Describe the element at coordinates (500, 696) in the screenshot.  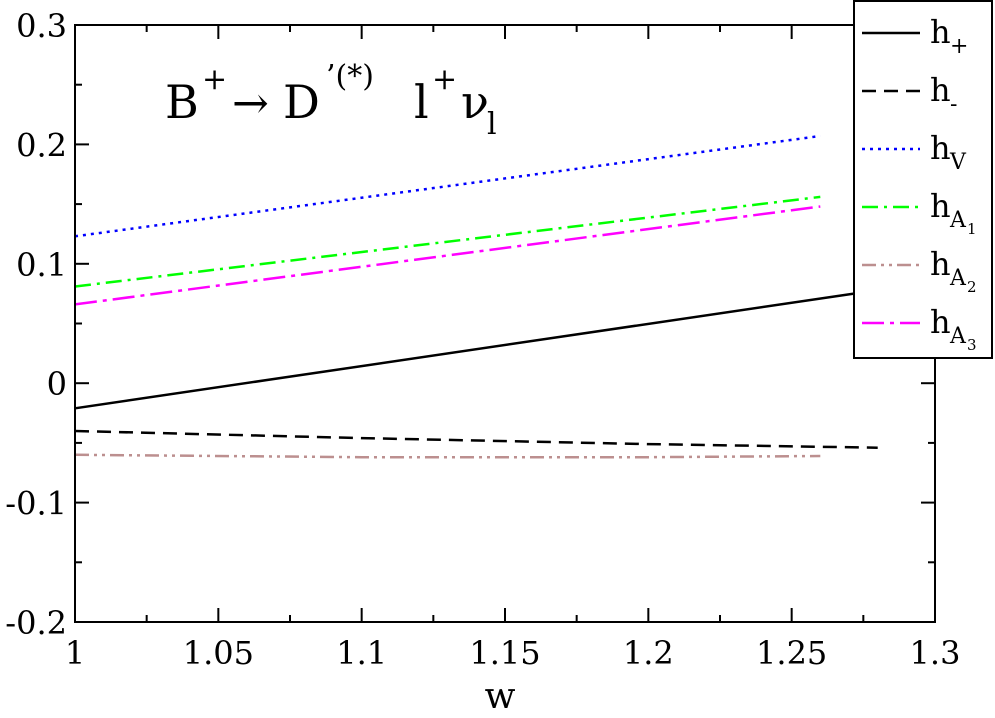
I see `x-axis-label: w` at that location.